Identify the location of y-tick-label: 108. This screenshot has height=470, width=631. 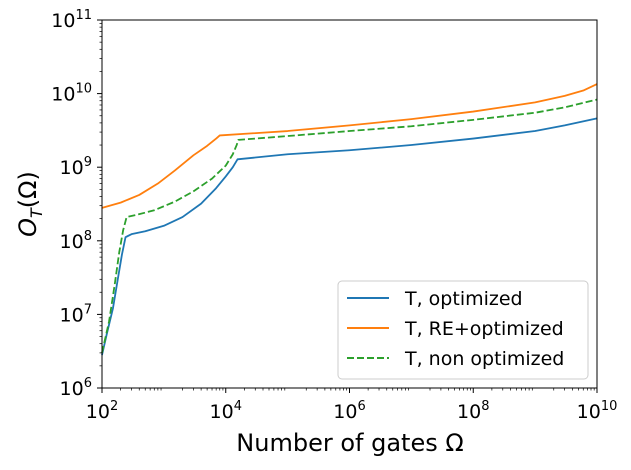
(76, 241).